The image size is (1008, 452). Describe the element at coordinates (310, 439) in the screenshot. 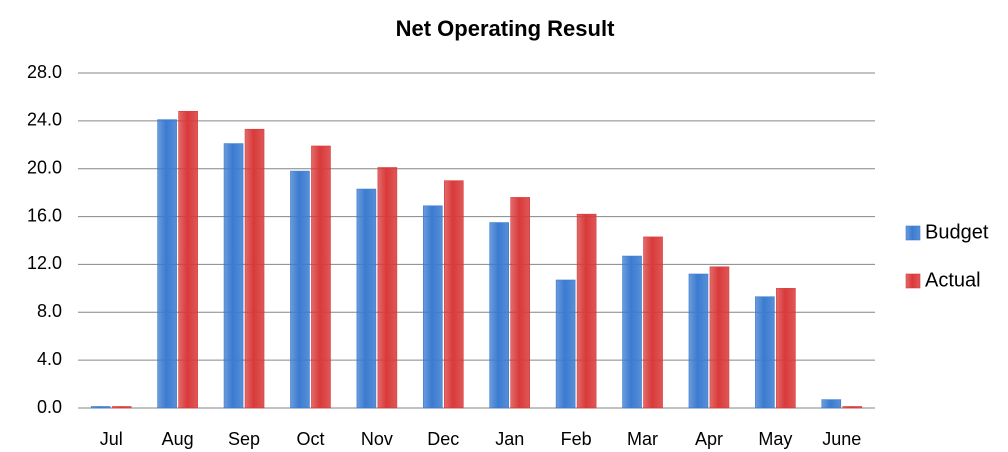

I see `x-tick-label: Oct` at that location.